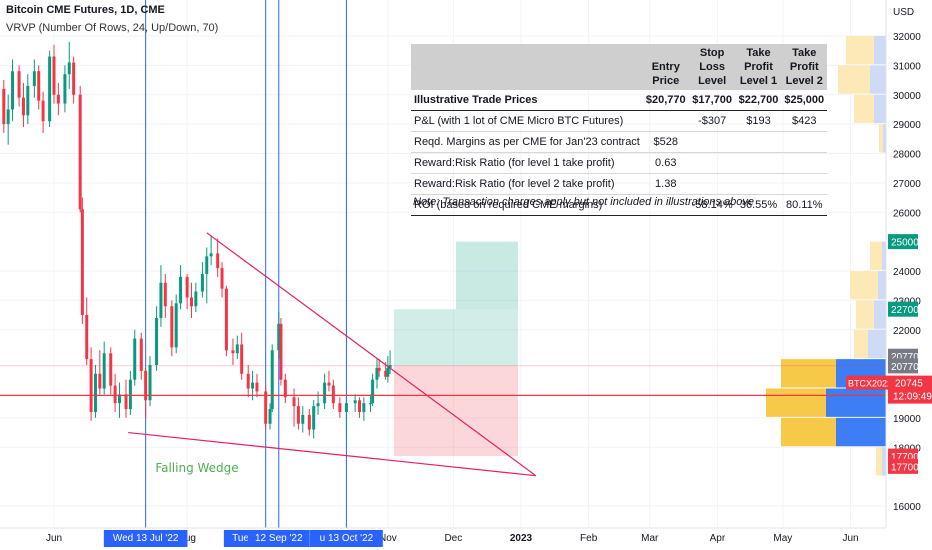 This screenshot has width=932, height=550. I want to click on price-tick-label: 16000, so click(907, 507).